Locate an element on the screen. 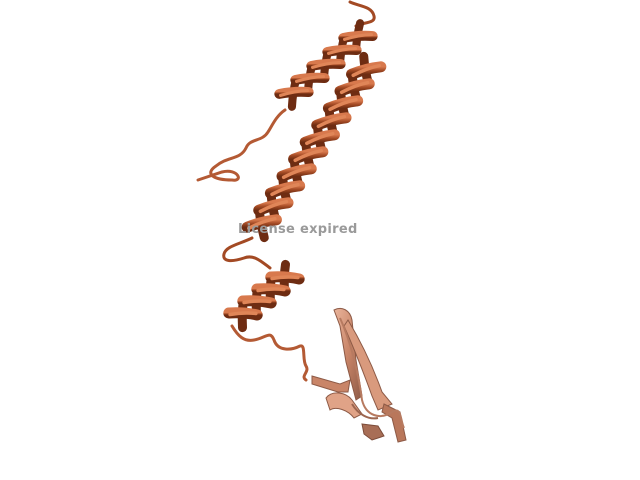 The width and height of the screenshot is (640, 480). loop-middle is located at coordinates (247, 253).